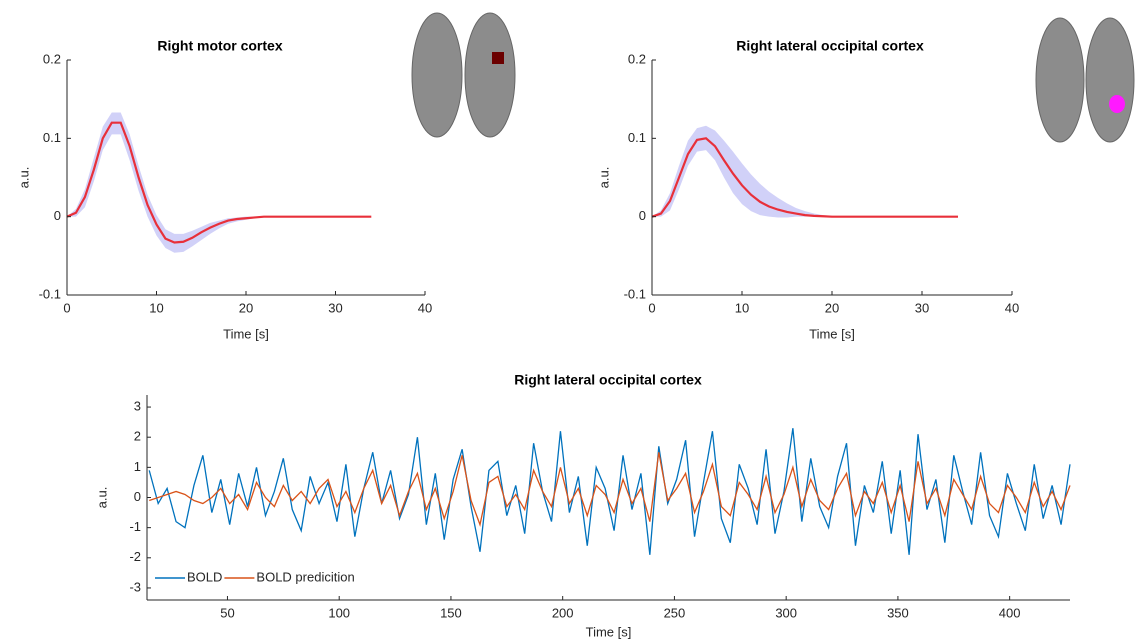 This screenshot has width=1137, height=644. What do you see at coordinates (135, 526) in the screenshot?
I see `y-tick-label: -1` at bounding box center [135, 526].